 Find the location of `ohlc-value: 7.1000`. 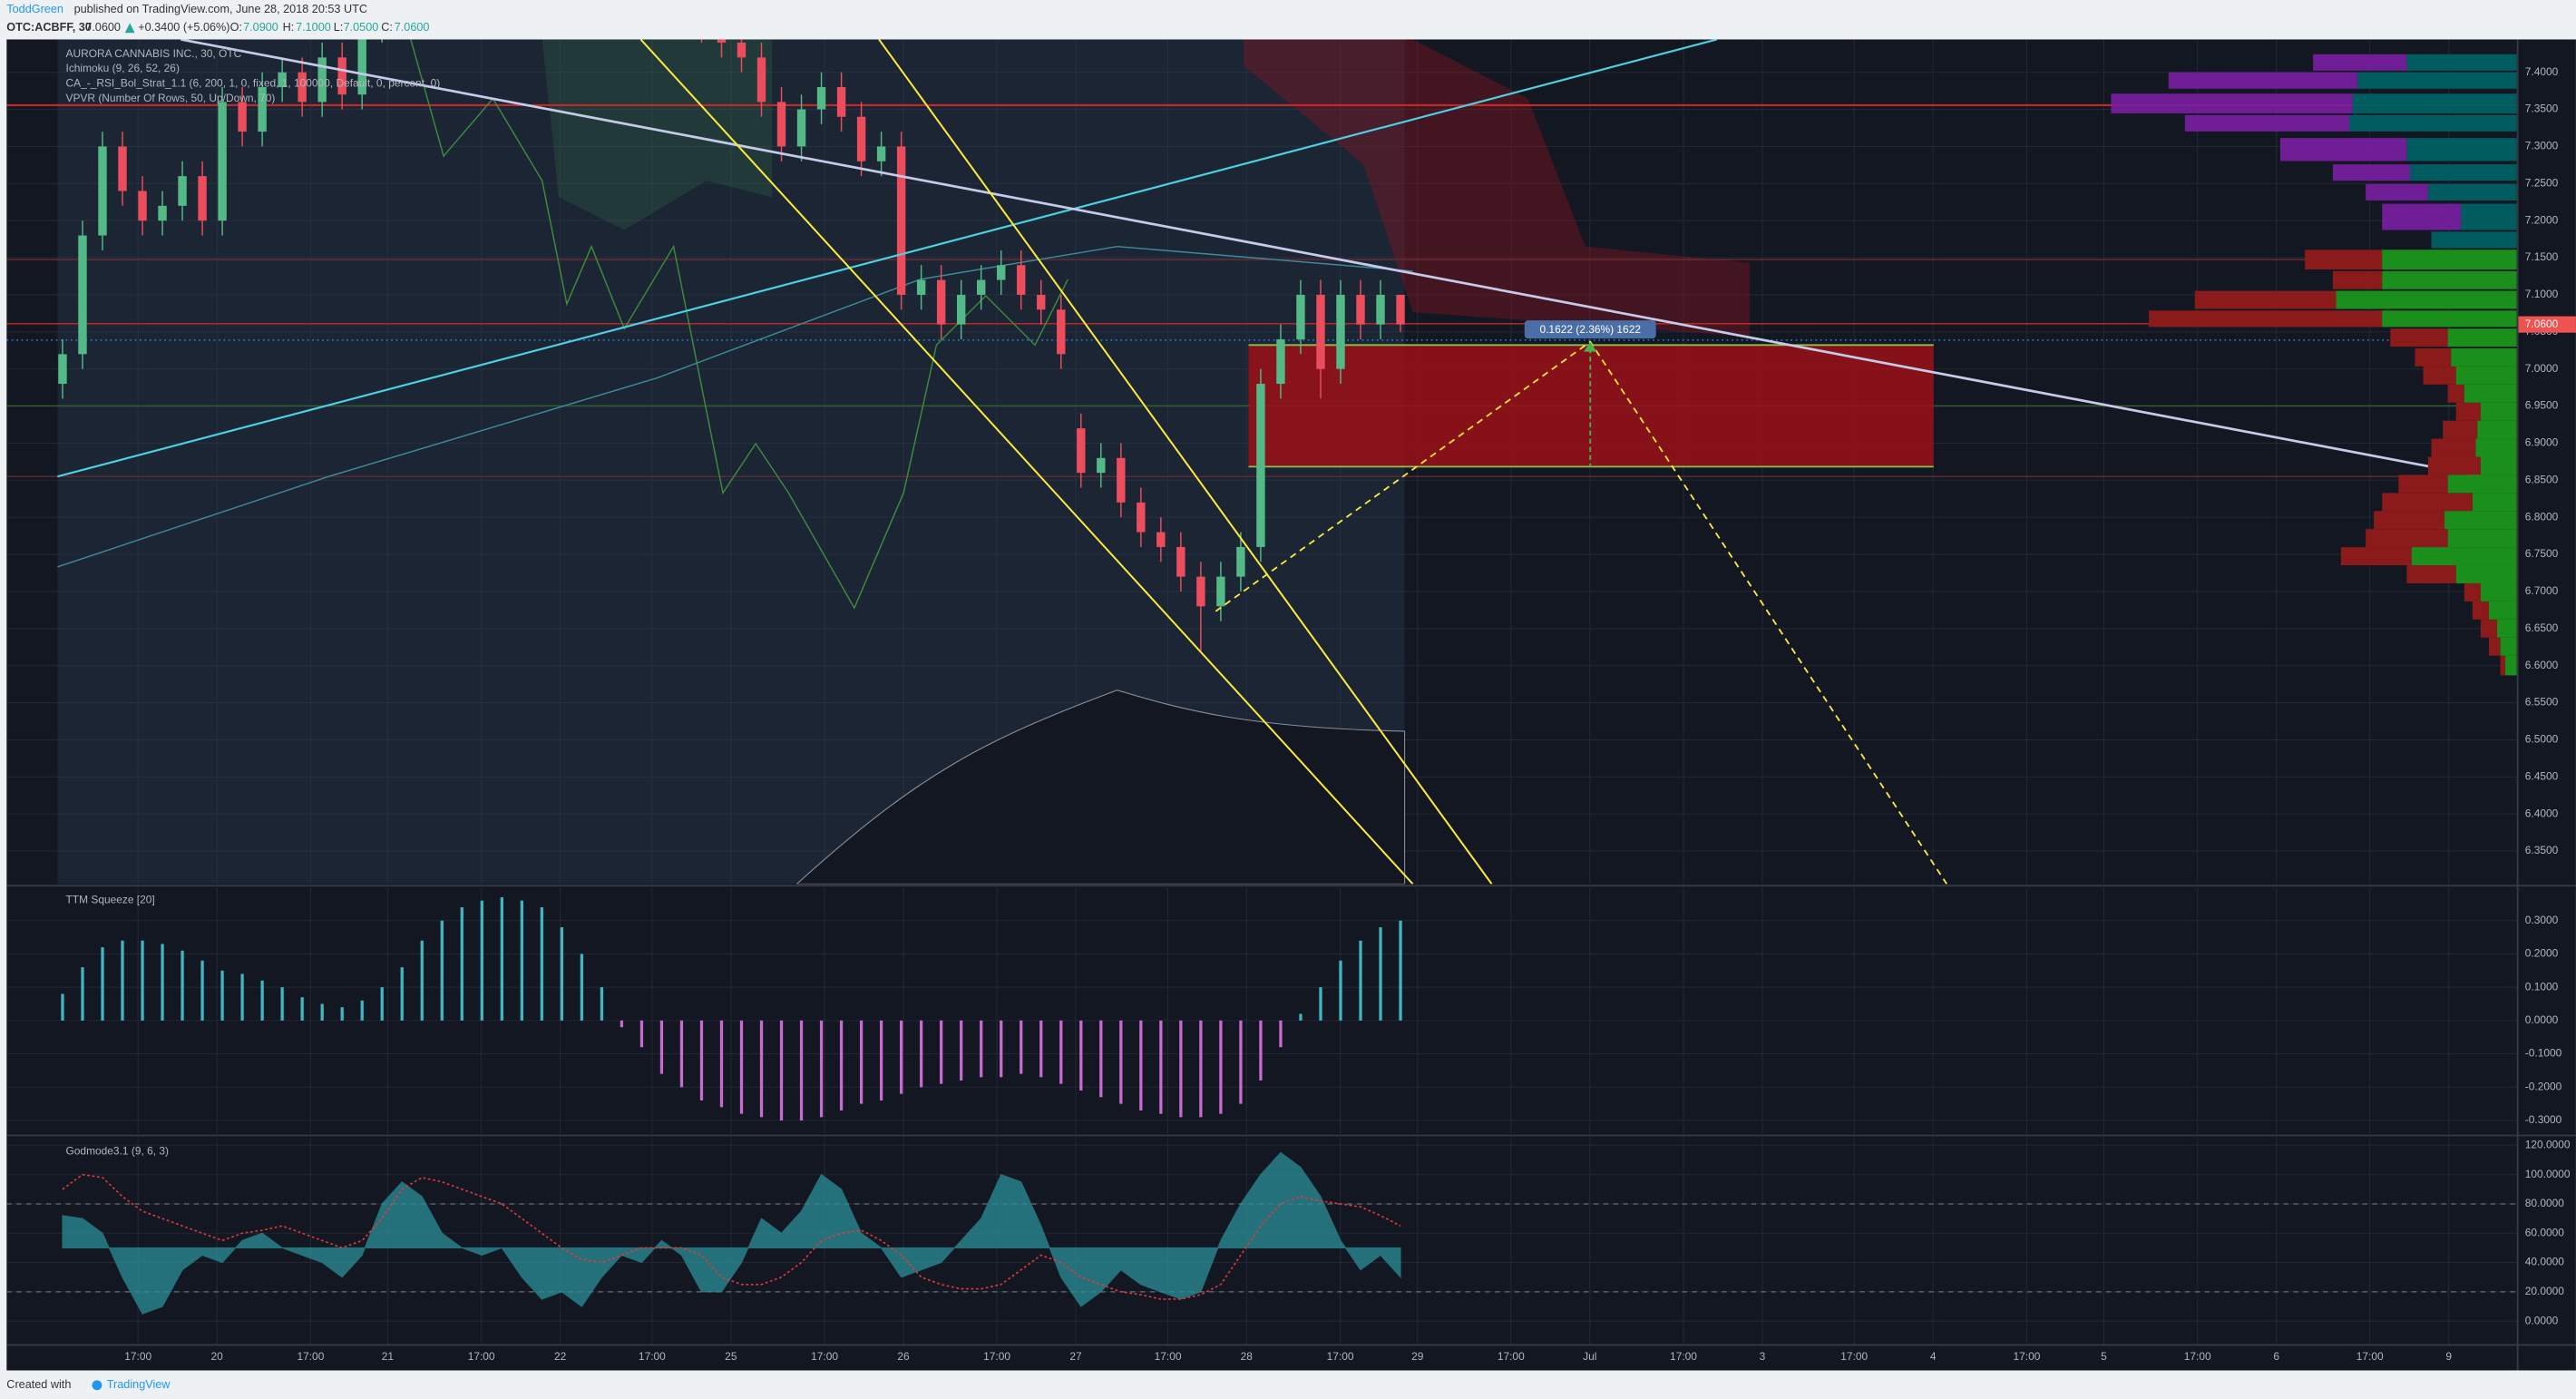

ohlc-value: 7.1000 is located at coordinates (313, 27).